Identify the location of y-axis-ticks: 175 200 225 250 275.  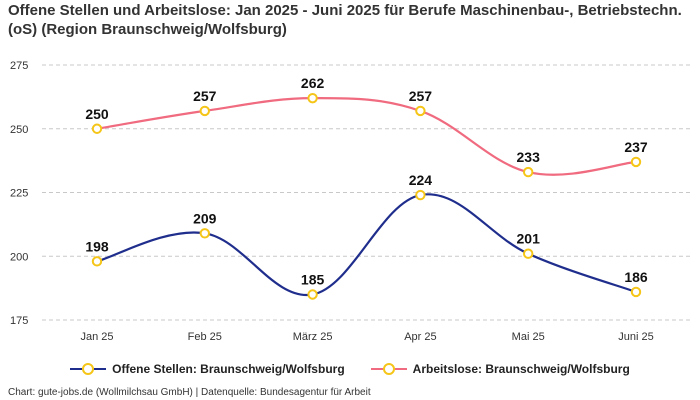
(19, 193).